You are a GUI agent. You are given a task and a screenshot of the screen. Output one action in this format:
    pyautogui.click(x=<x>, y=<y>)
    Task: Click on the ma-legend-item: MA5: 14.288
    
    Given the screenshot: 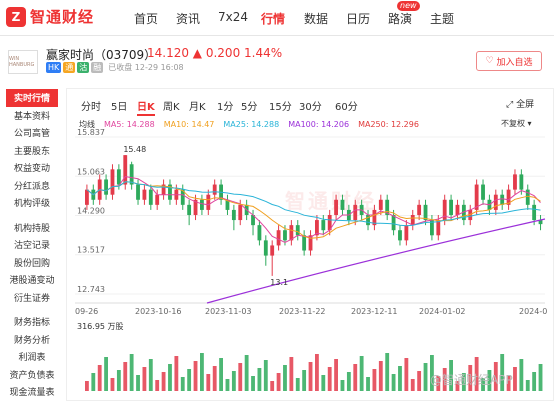 What is the action you would take?
    pyautogui.click(x=129, y=124)
    